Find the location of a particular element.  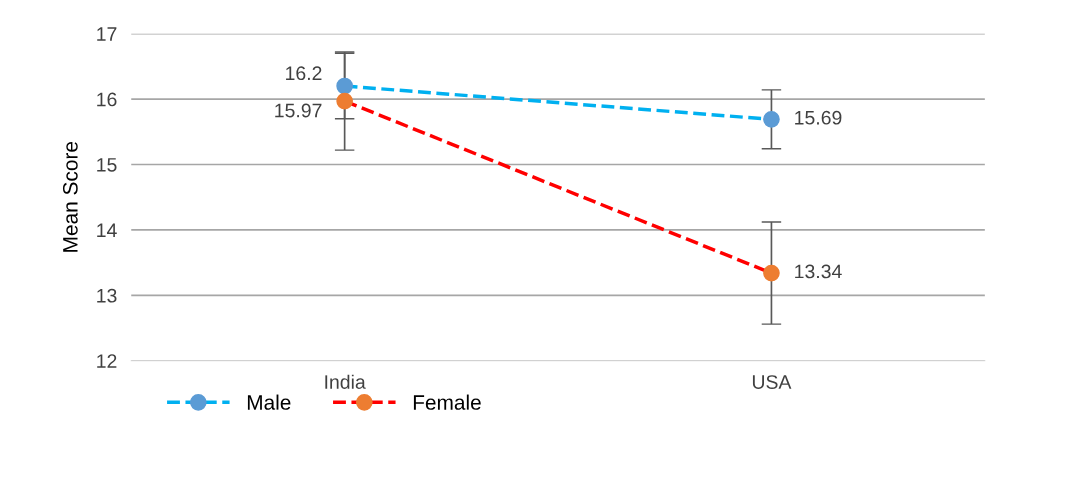

data-label: 13.34 is located at coordinates (818, 271).